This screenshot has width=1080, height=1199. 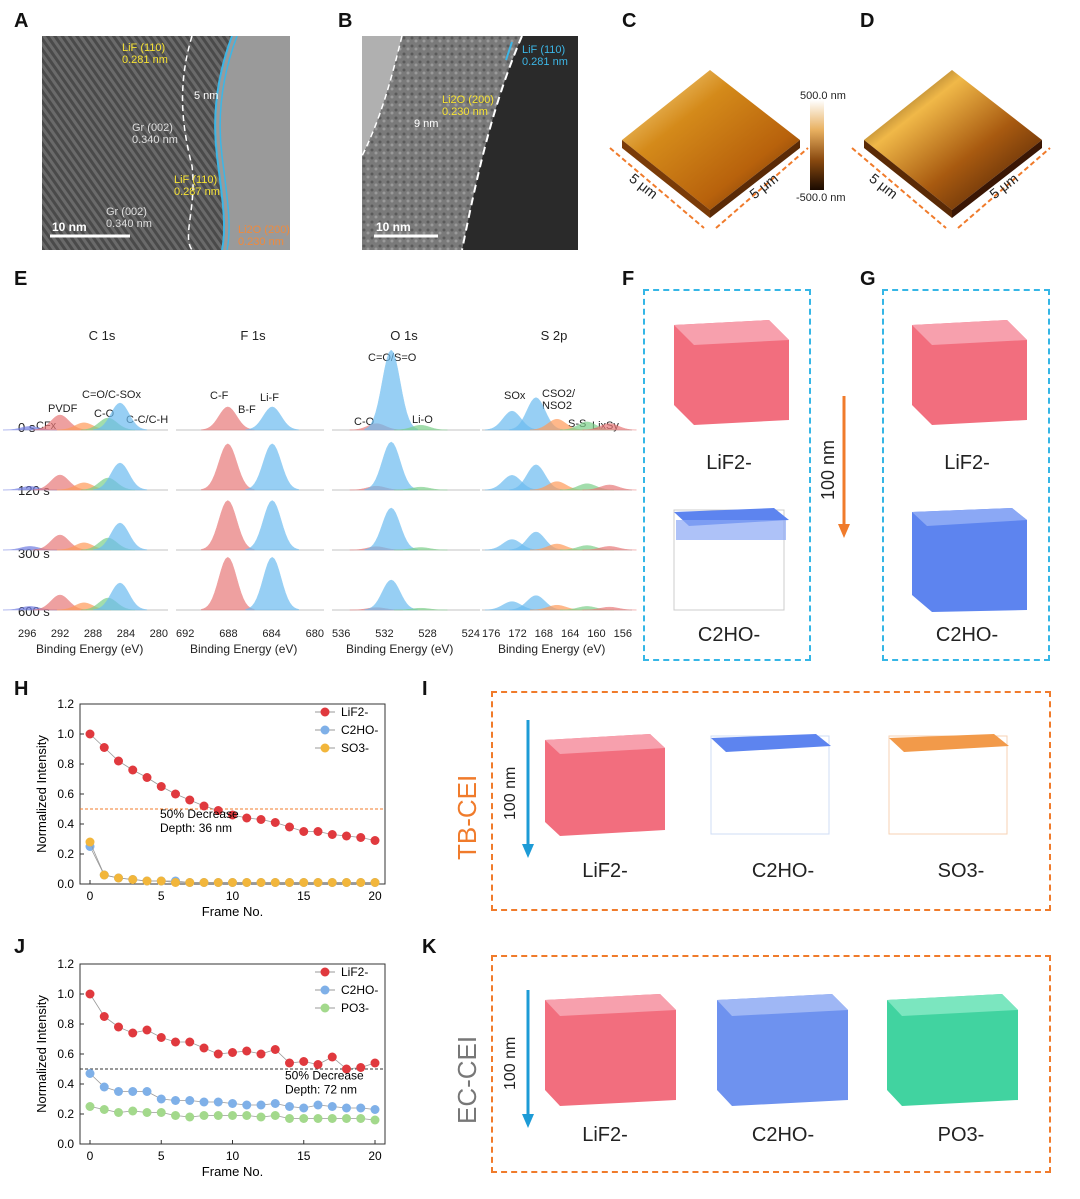 What do you see at coordinates (345, 21) in the screenshot?
I see `panel-label-b: B` at bounding box center [345, 21].